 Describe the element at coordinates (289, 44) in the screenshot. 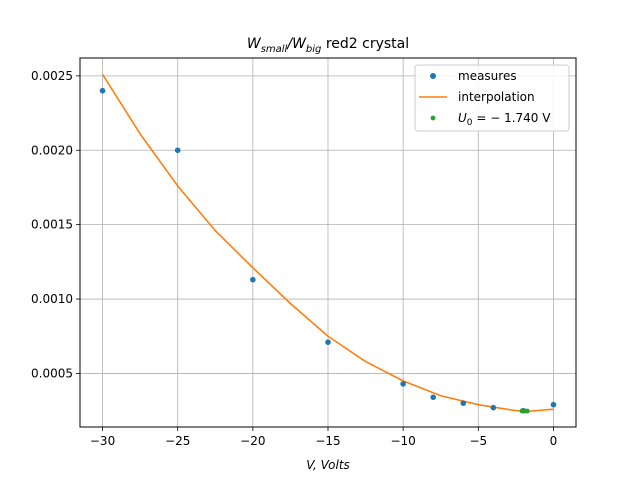

I see `title-slash: /` at that location.